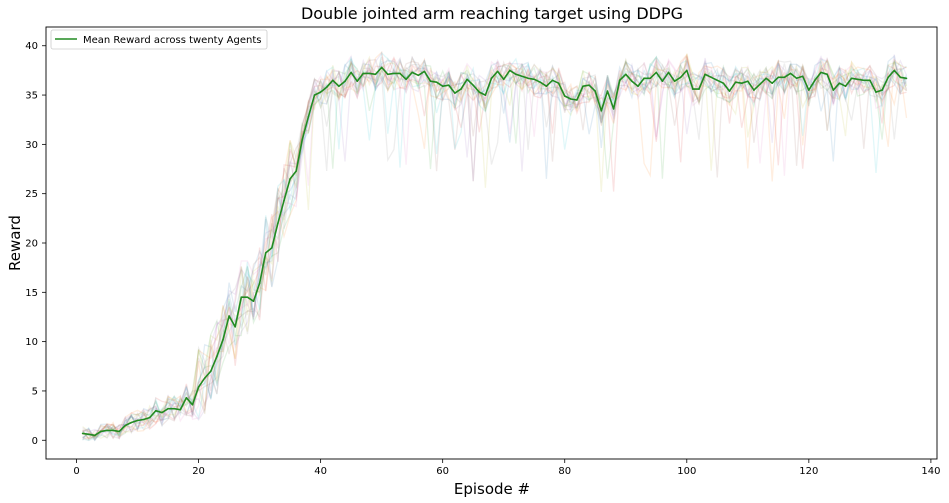 The width and height of the screenshot is (949, 503). I want to click on y-tick-label: 25, so click(31, 194).